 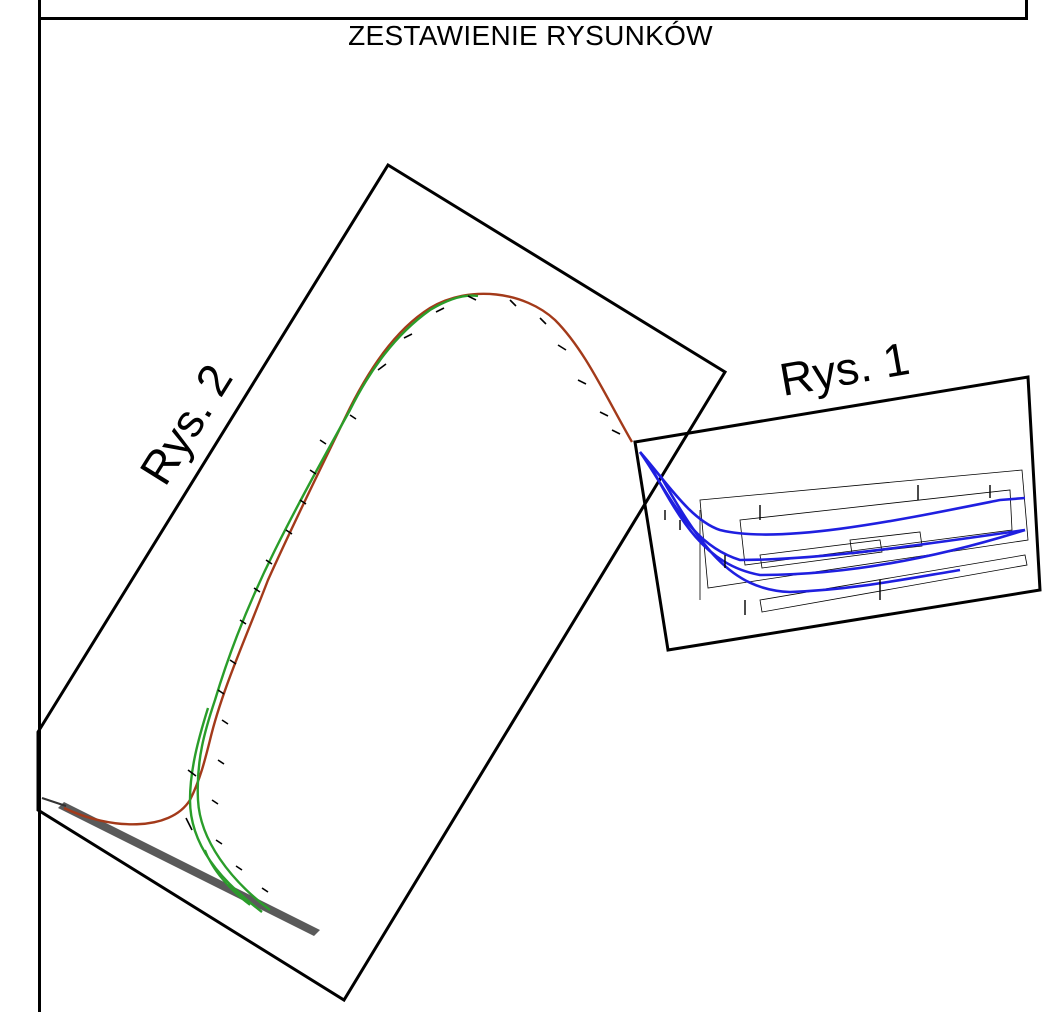 I want to click on rys1-label: Rys. 1, so click(x=844, y=369).